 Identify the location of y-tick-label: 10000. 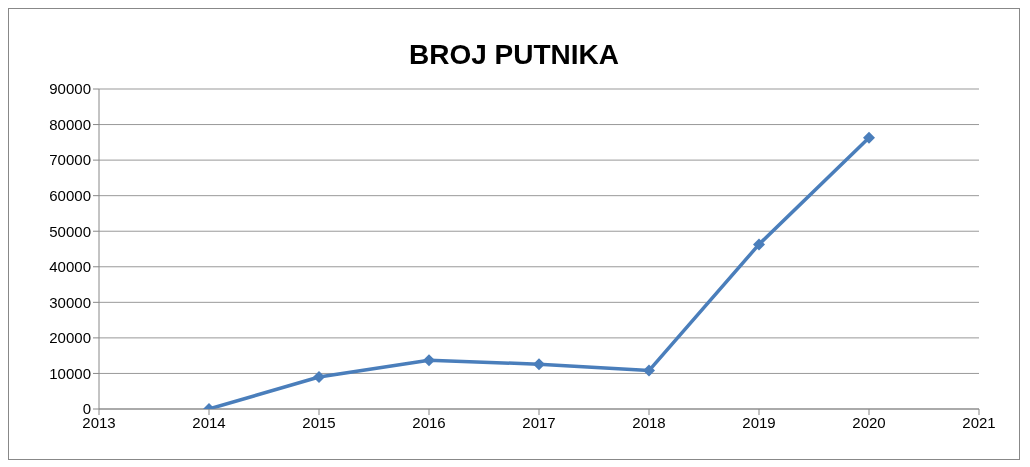
(70, 373).